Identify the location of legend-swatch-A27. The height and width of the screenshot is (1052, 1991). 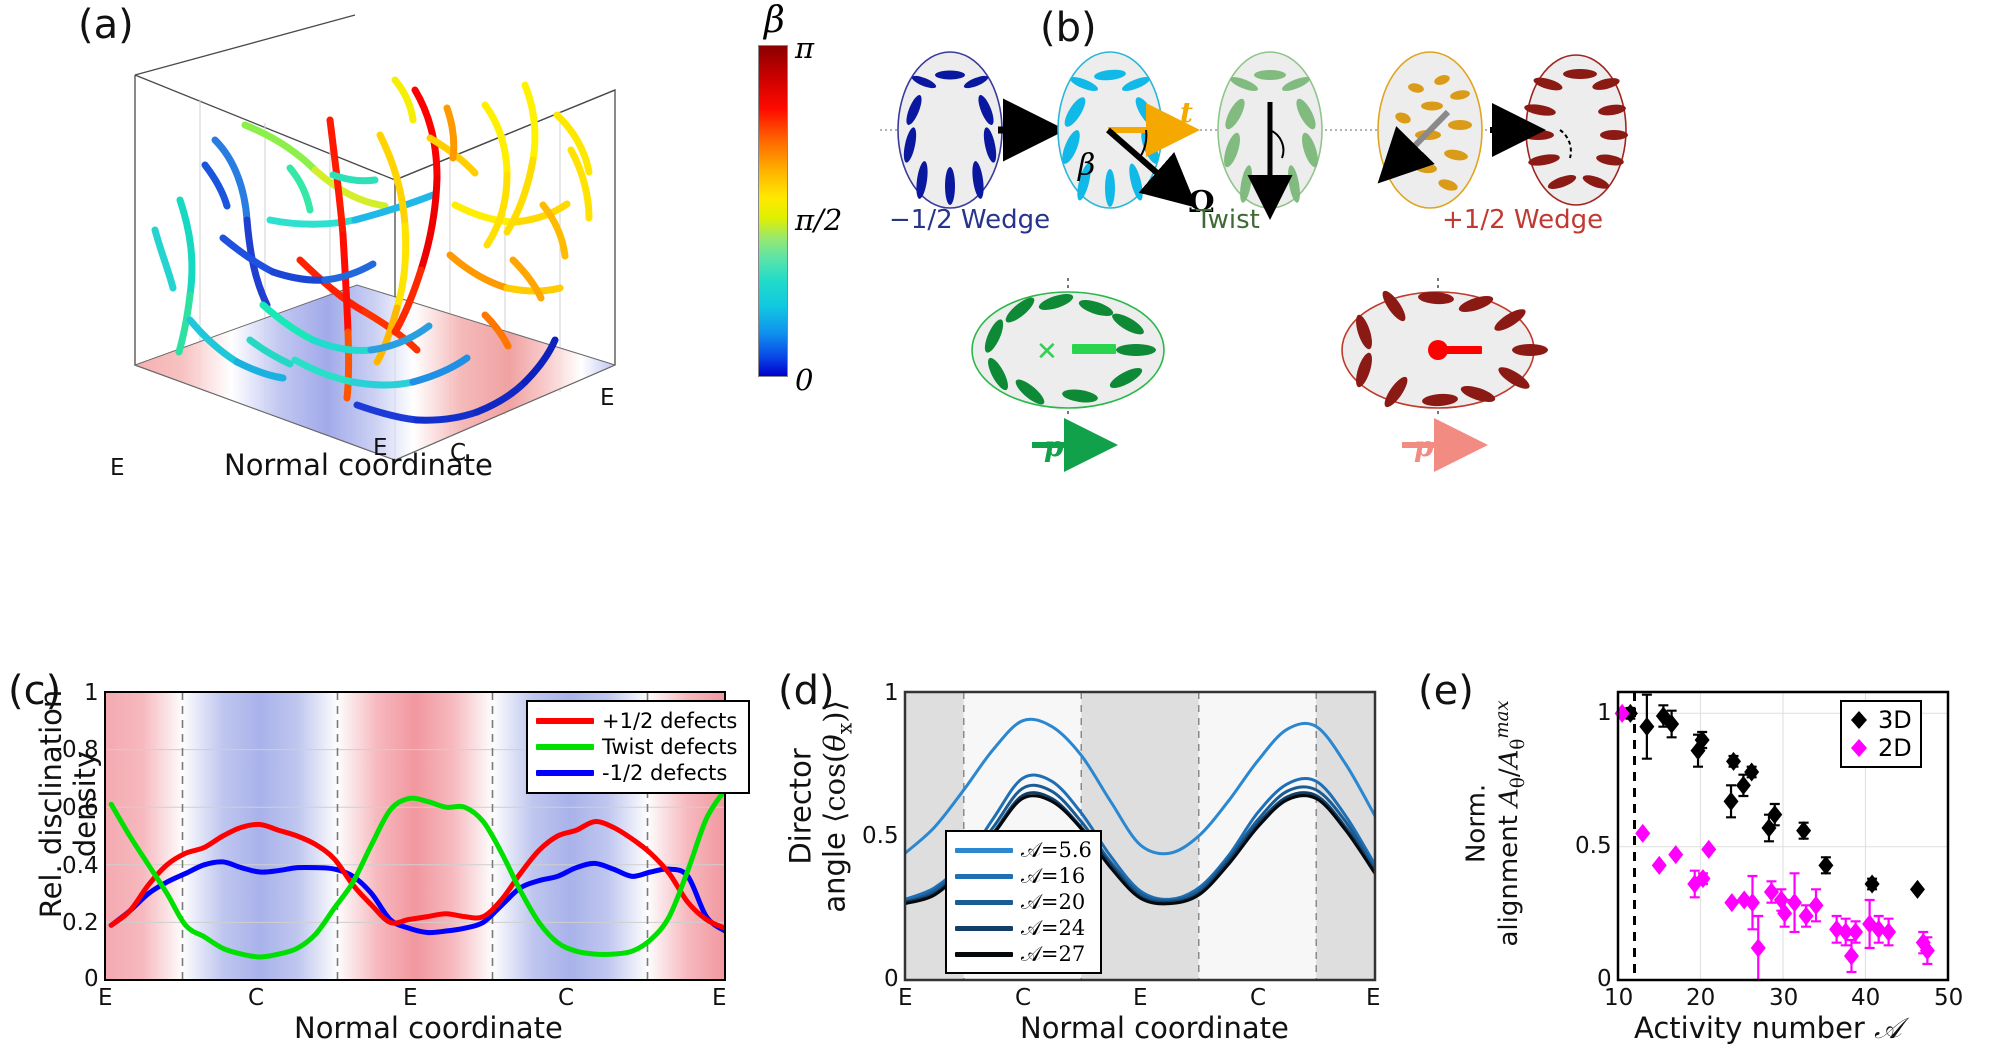
(984, 954).